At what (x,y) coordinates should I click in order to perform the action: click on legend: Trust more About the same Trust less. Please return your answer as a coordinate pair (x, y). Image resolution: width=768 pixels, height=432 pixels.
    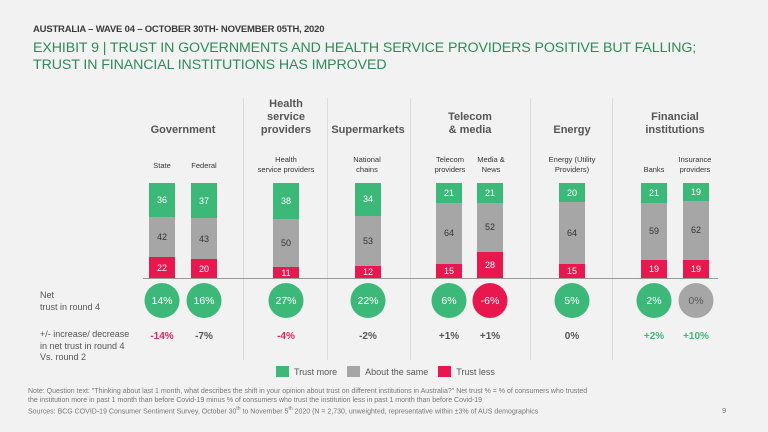
    Looking at the image, I should click on (385, 371).